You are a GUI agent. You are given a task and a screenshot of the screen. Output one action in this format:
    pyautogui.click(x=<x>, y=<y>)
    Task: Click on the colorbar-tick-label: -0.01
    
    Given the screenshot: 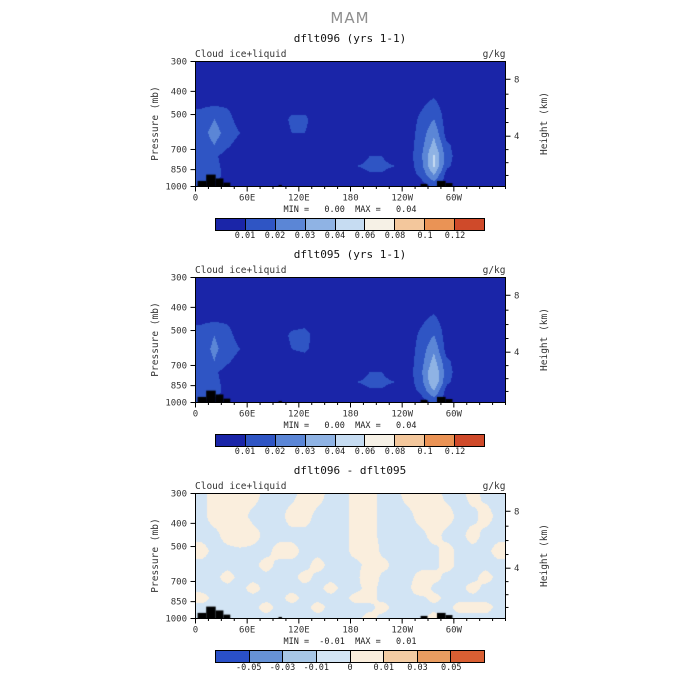 What is the action you would take?
    pyautogui.click(x=316, y=668)
    